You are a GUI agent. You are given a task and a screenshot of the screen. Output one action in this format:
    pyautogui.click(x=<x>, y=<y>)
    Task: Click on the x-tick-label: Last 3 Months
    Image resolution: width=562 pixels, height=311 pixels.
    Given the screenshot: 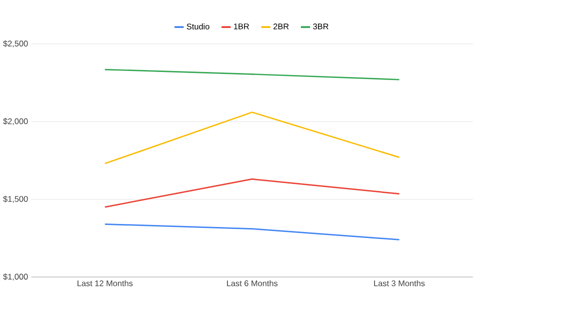 What is the action you would take?
    pyautogui.click(x=399, y=283)
    